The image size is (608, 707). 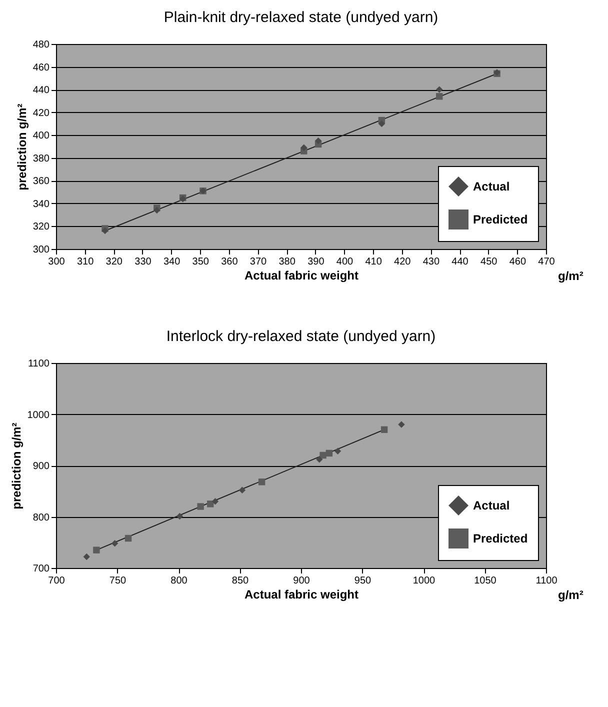 What do you see at coordinates (118, 581) in the screenshot?
I see `x-tick-label: 750` at bounding box center [118, 581].